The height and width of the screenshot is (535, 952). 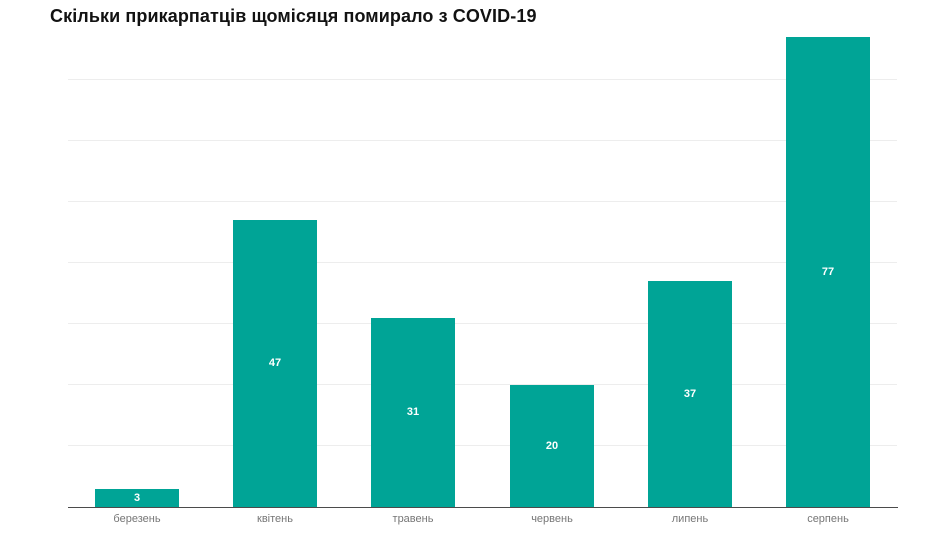 I want to click on x-axis-label-березень: березень, so click(x=137, y=519).